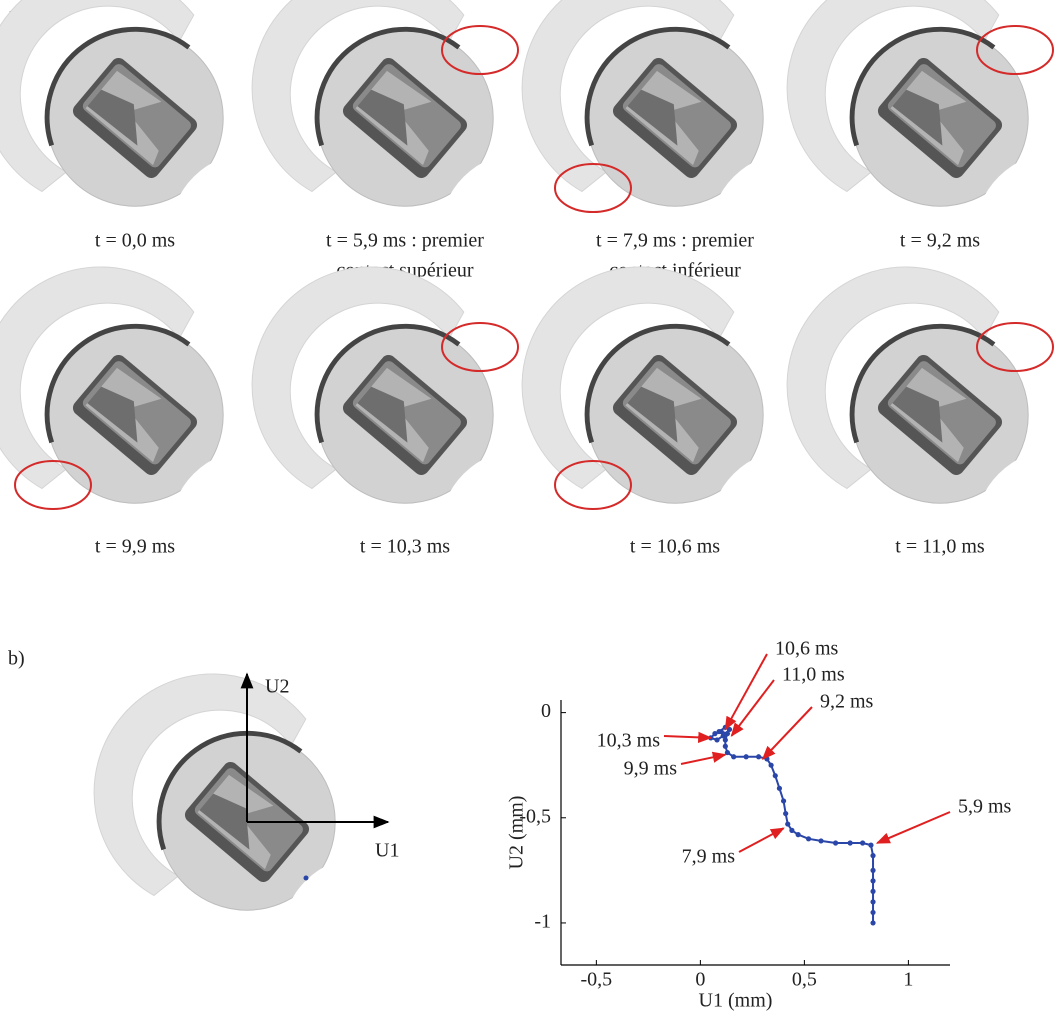 Image resolution: width=1059 pixels, height=1019 pixels. What do you see at coordinates (675, 241) in the screenshot?
I see `frame-caption: t = 7,9 ms : premier` at bounding box center [675, 241].